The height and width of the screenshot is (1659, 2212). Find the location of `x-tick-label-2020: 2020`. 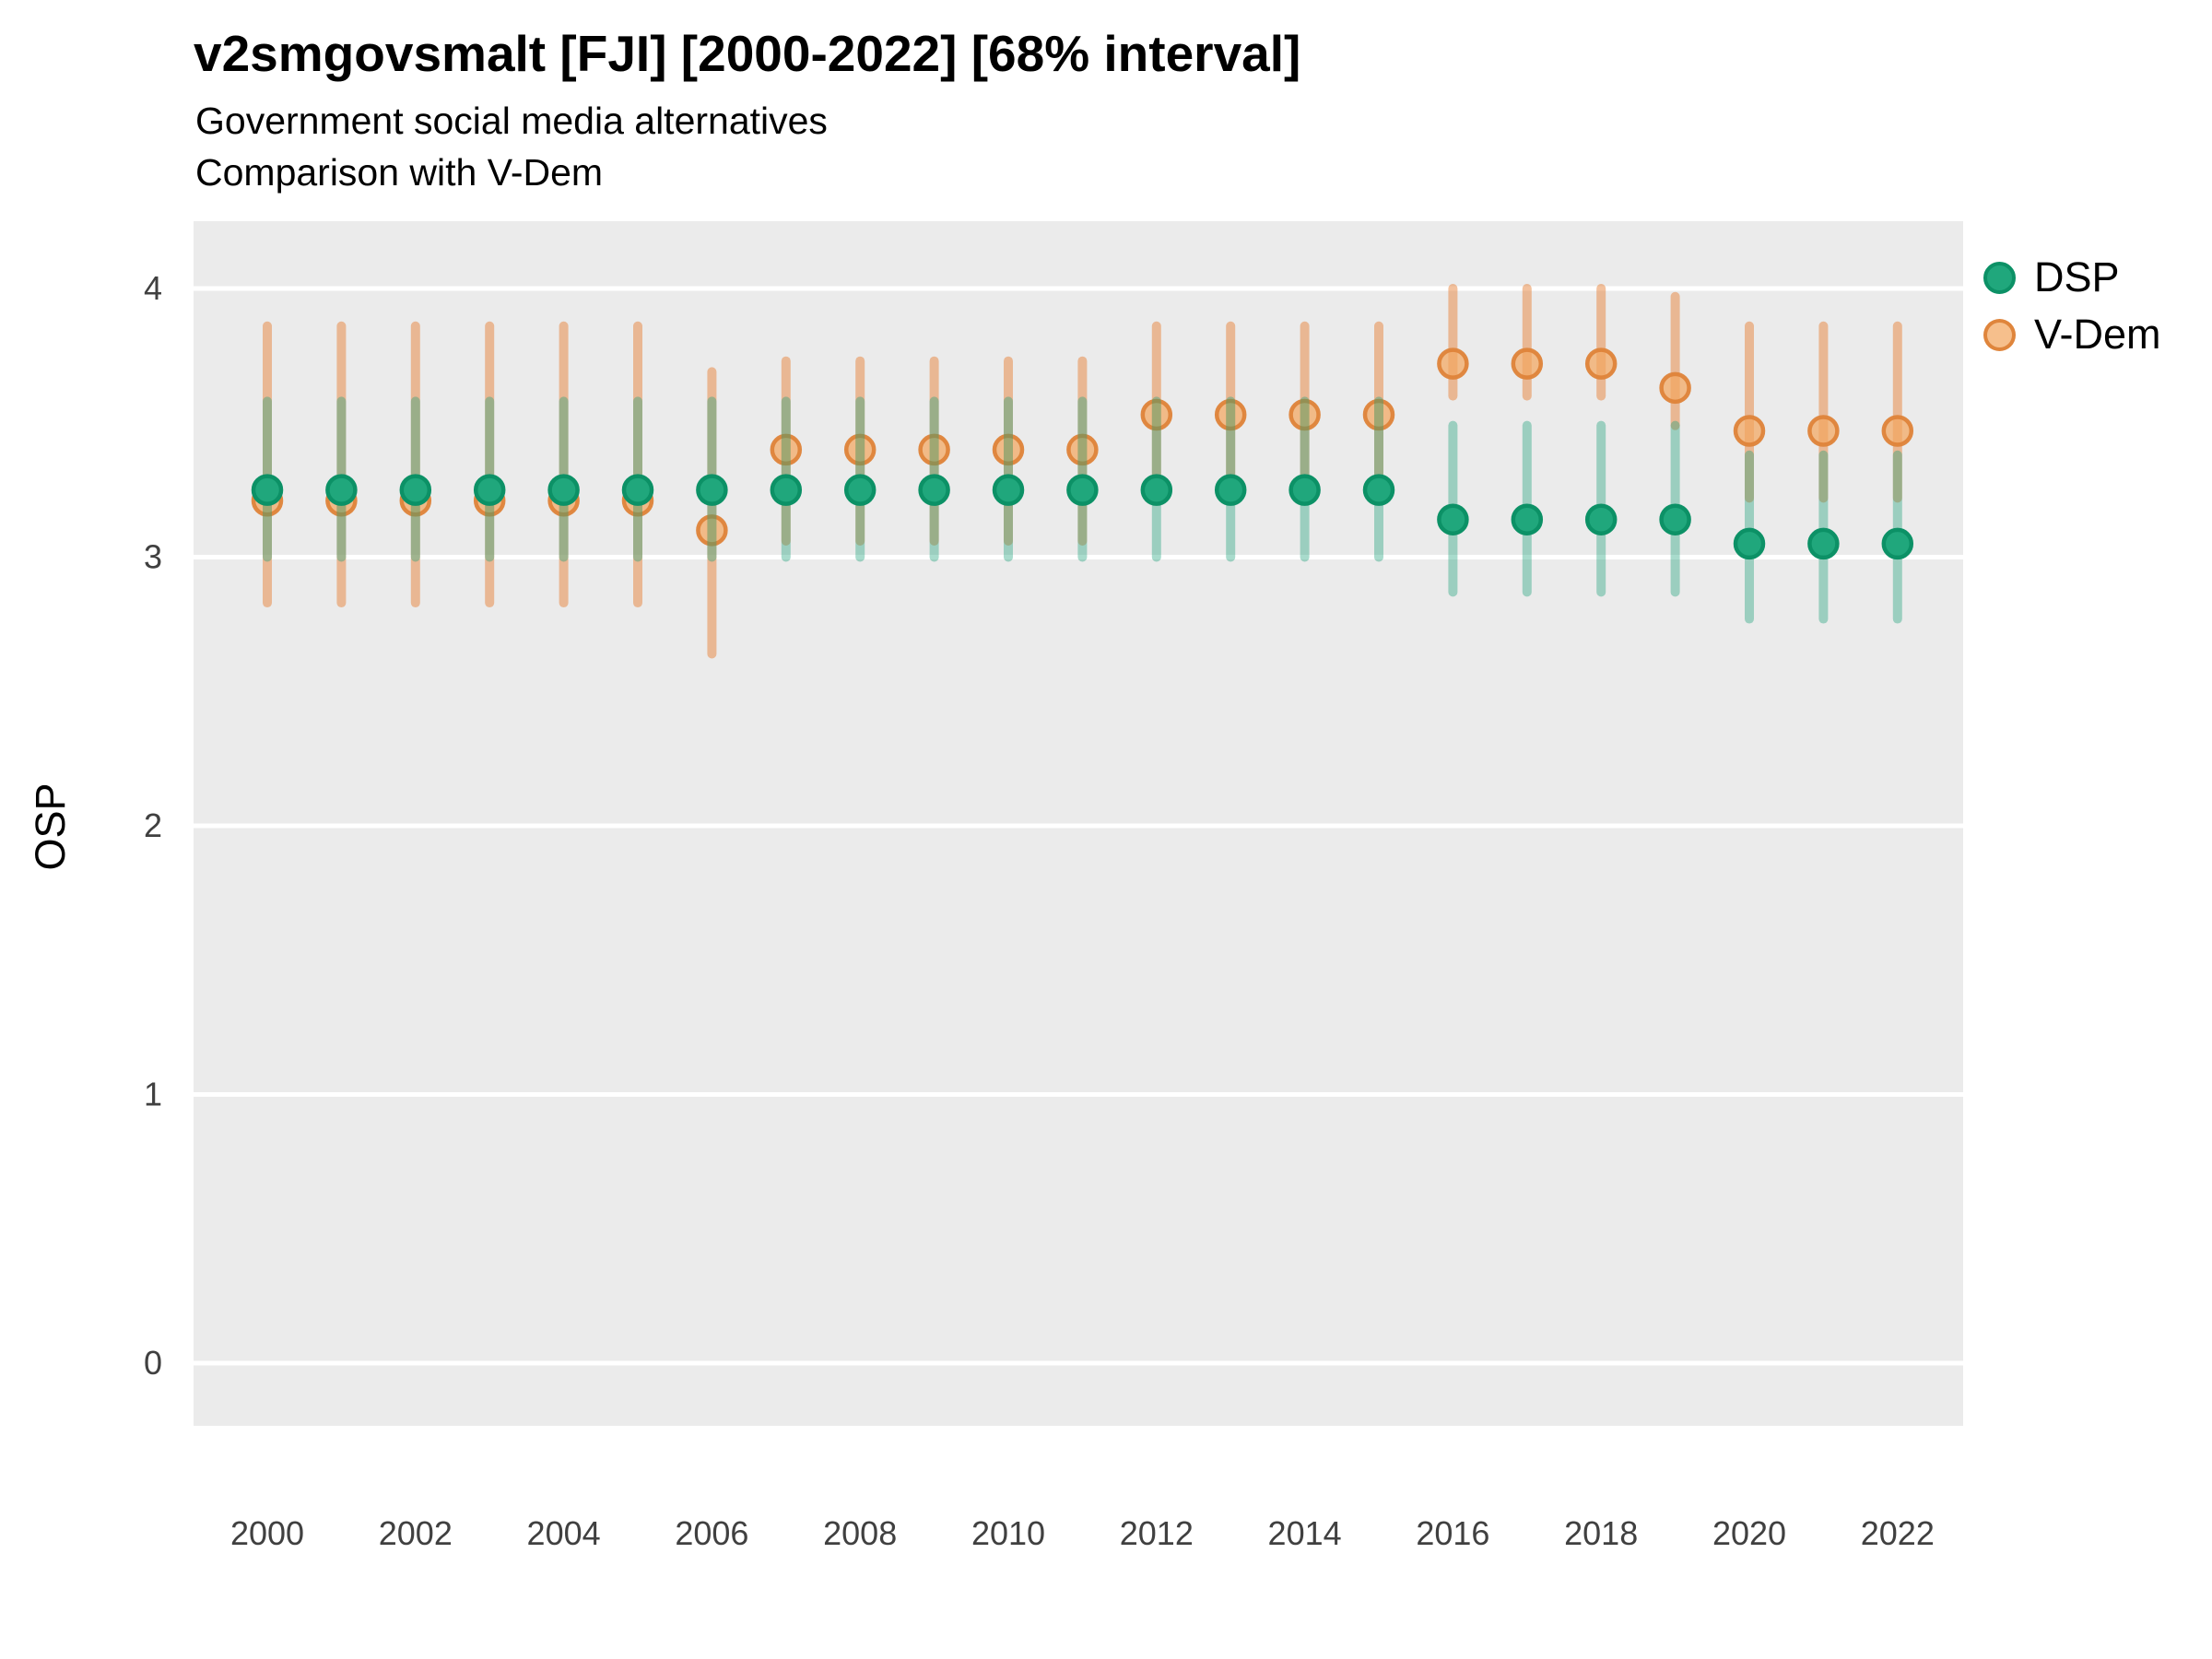

x-tick-label-2020: 2020 is located at coordinates (1749, 1533).